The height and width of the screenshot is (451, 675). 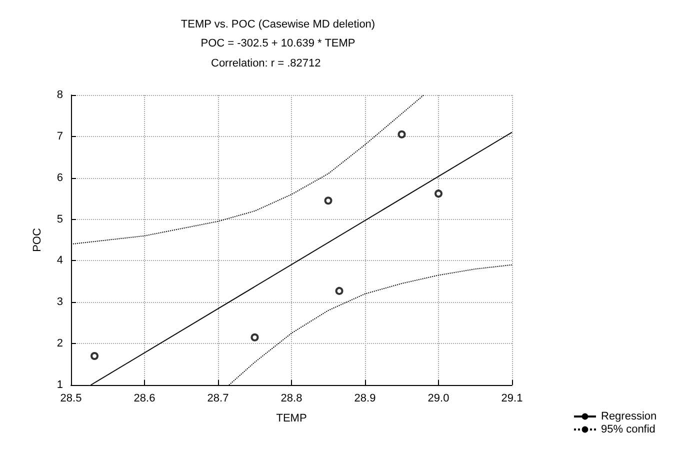 What do you see at coordinates (59, 344) in the screenshot?
I see `y-tick-label: 2` at bounding box center [59, 344].